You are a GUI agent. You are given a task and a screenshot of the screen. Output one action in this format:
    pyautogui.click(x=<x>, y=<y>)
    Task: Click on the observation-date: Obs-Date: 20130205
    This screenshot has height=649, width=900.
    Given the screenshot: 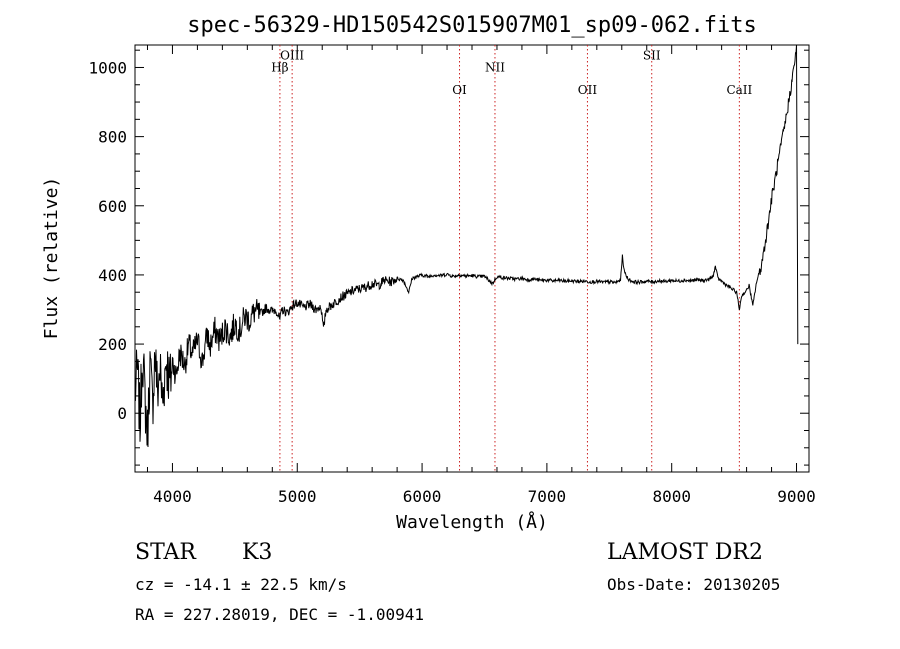 What is the action you would take?
    pyautogui.click(x=693, y=584)
    